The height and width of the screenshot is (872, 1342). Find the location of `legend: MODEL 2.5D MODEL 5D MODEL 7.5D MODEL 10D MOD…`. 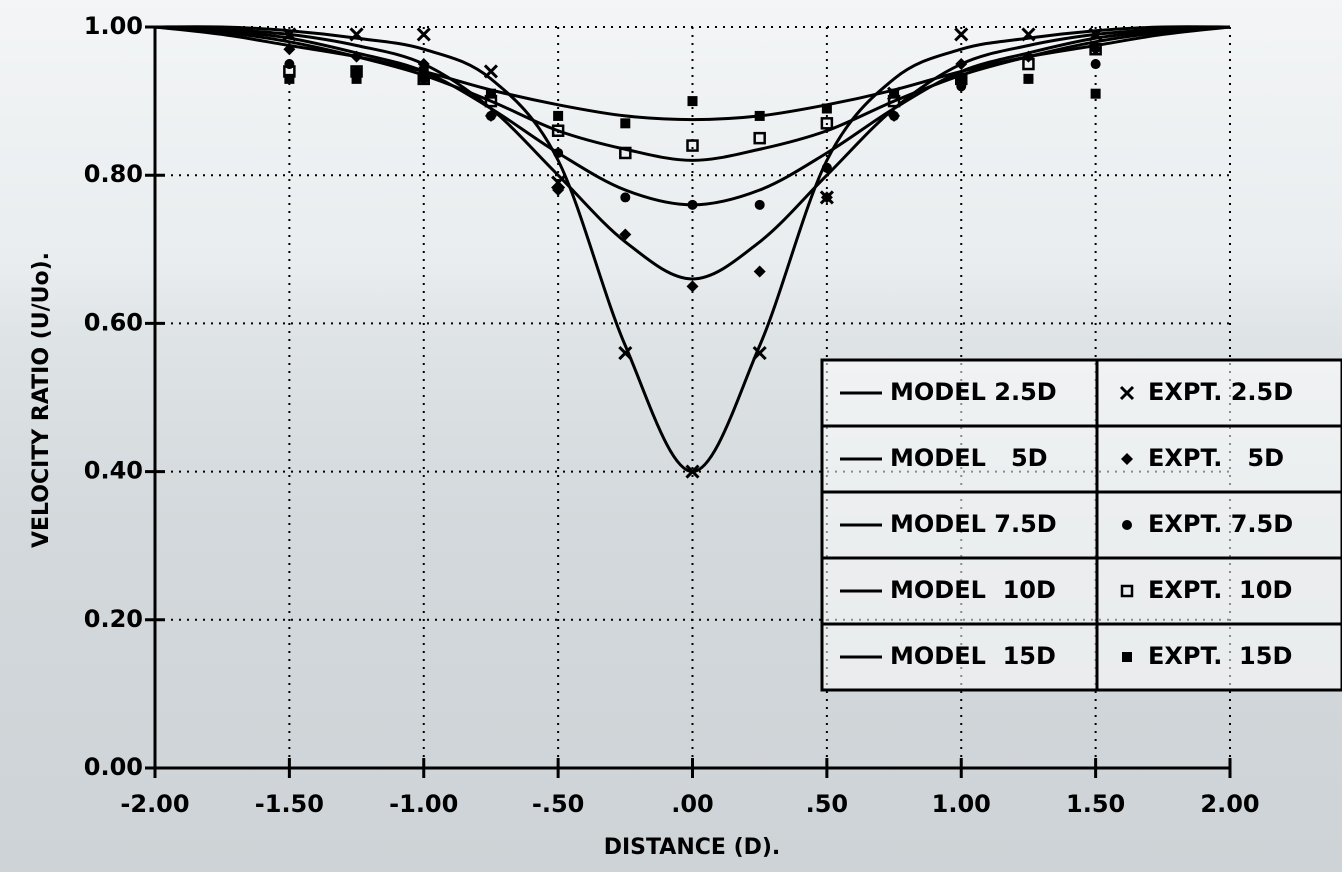

legend: MODEL 2.5D MODEL 5D MODEL 7.5D MODEL 10D MOD… is located at coordinates (1081, 525).